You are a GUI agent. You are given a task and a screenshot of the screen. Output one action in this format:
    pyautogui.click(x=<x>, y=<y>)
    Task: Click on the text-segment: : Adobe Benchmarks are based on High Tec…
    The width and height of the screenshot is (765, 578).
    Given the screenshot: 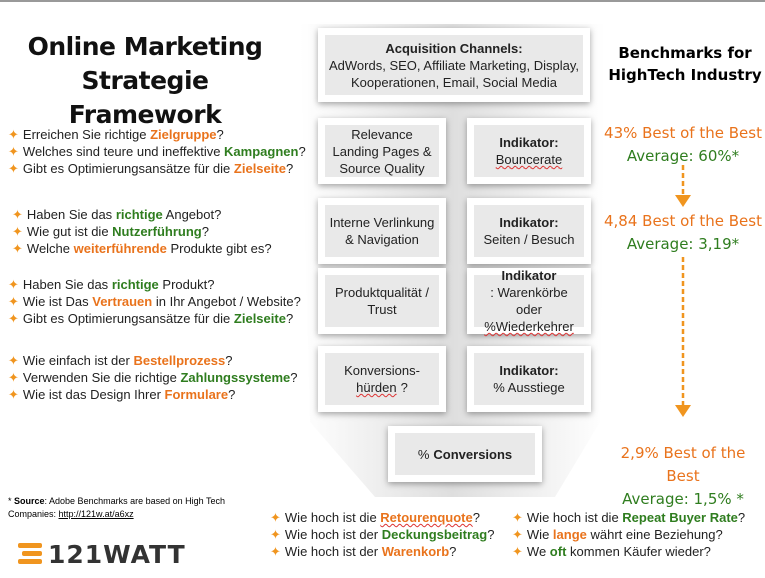 What is the action you would take?
    pyautogui.click(x=118, y=507)
    